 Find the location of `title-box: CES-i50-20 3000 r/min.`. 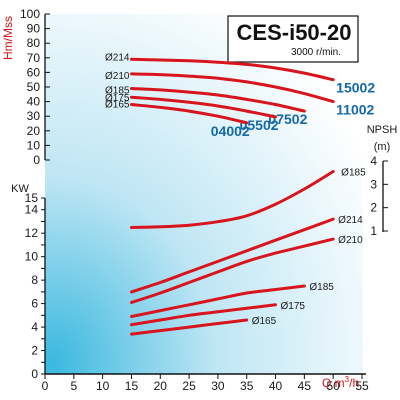

title-box: CES-i50-20 3000 r/min. is located at coordinates (293, 39).